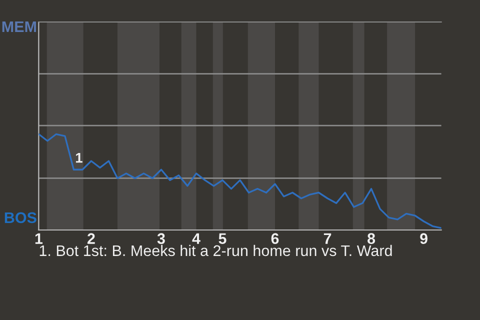 Image resolution: width=480 pixels, height=320 pixels. I want to click on x-tick-label: 7, so click(328, 238).